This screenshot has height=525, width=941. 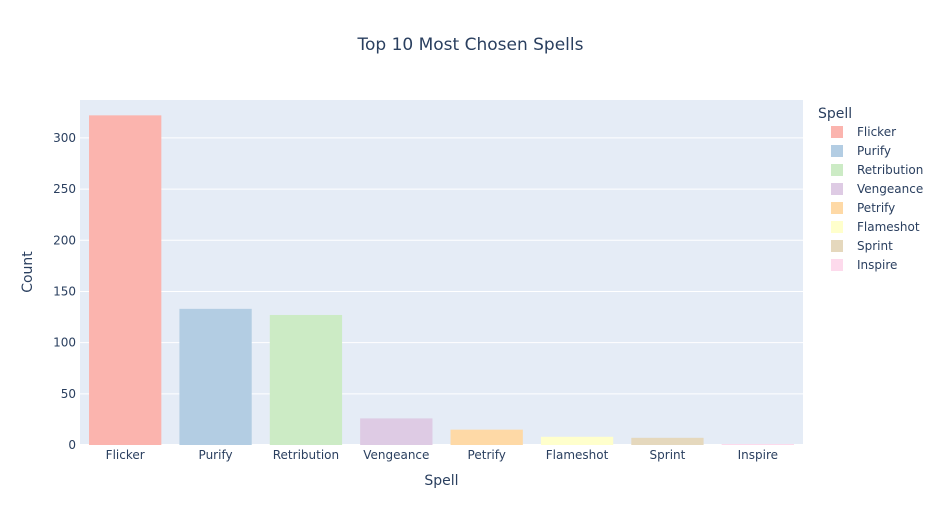 What do you see at coordinates (668, 455) in the screenshot?
I see `x-tick-label: Sprint` at bounding box center [668, 455].